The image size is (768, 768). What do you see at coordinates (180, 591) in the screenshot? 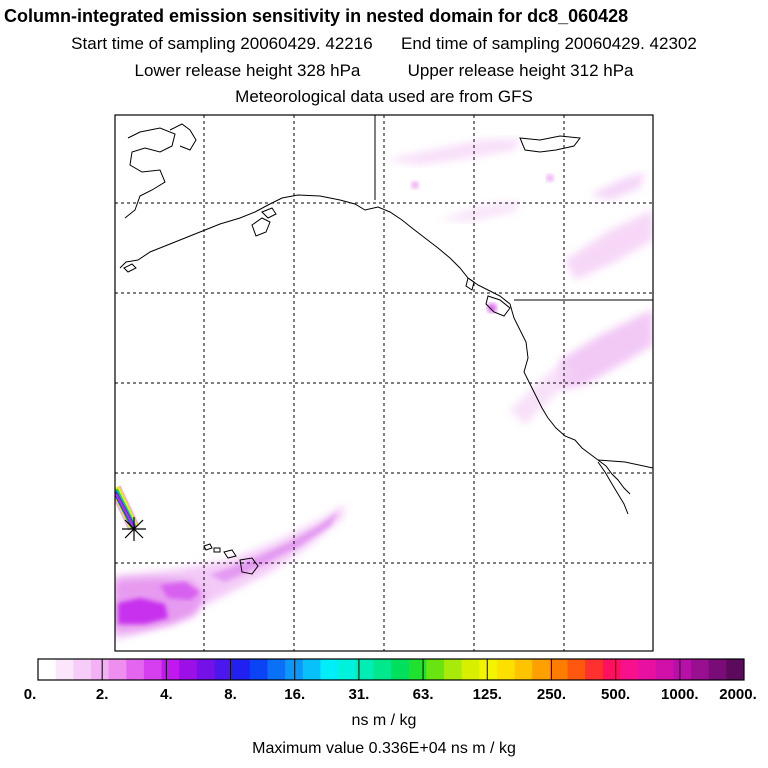
I see `plume-core2-south` at bounding box center [180, 591].